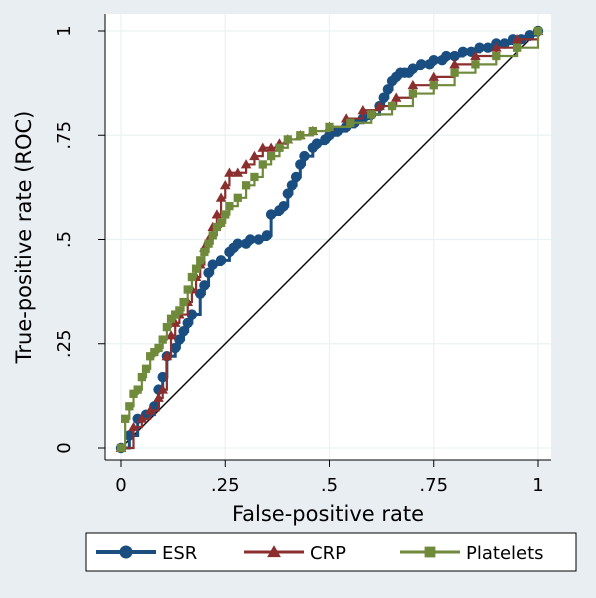 This screenshot has width=596, height=598. I want to click on legend-box, so click(331, 552).